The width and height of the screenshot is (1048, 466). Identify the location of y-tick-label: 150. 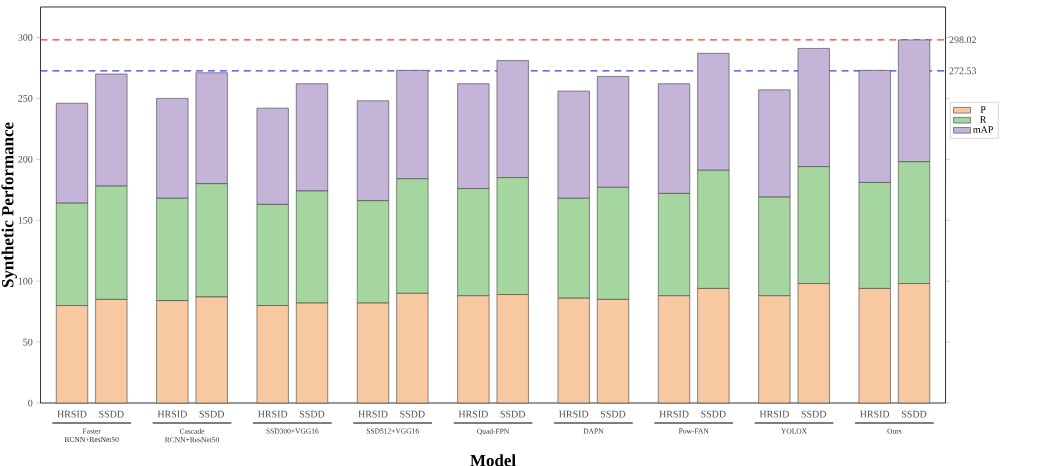
(25, 220).